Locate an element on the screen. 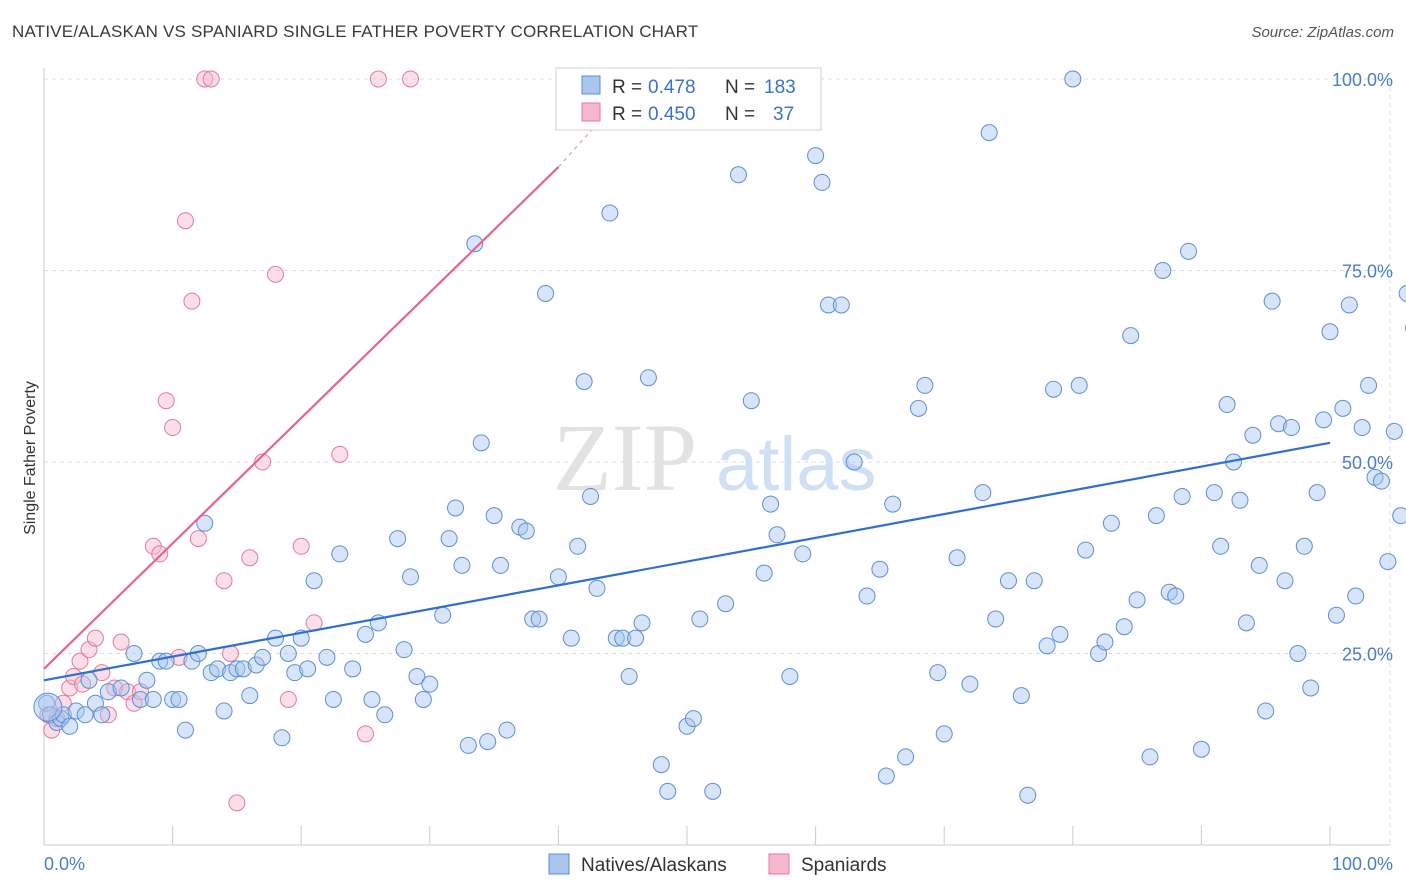 The height and width of the screenshot is (892, 1406). legend-n-label-natives: N = is located at coordinates (740, 87).